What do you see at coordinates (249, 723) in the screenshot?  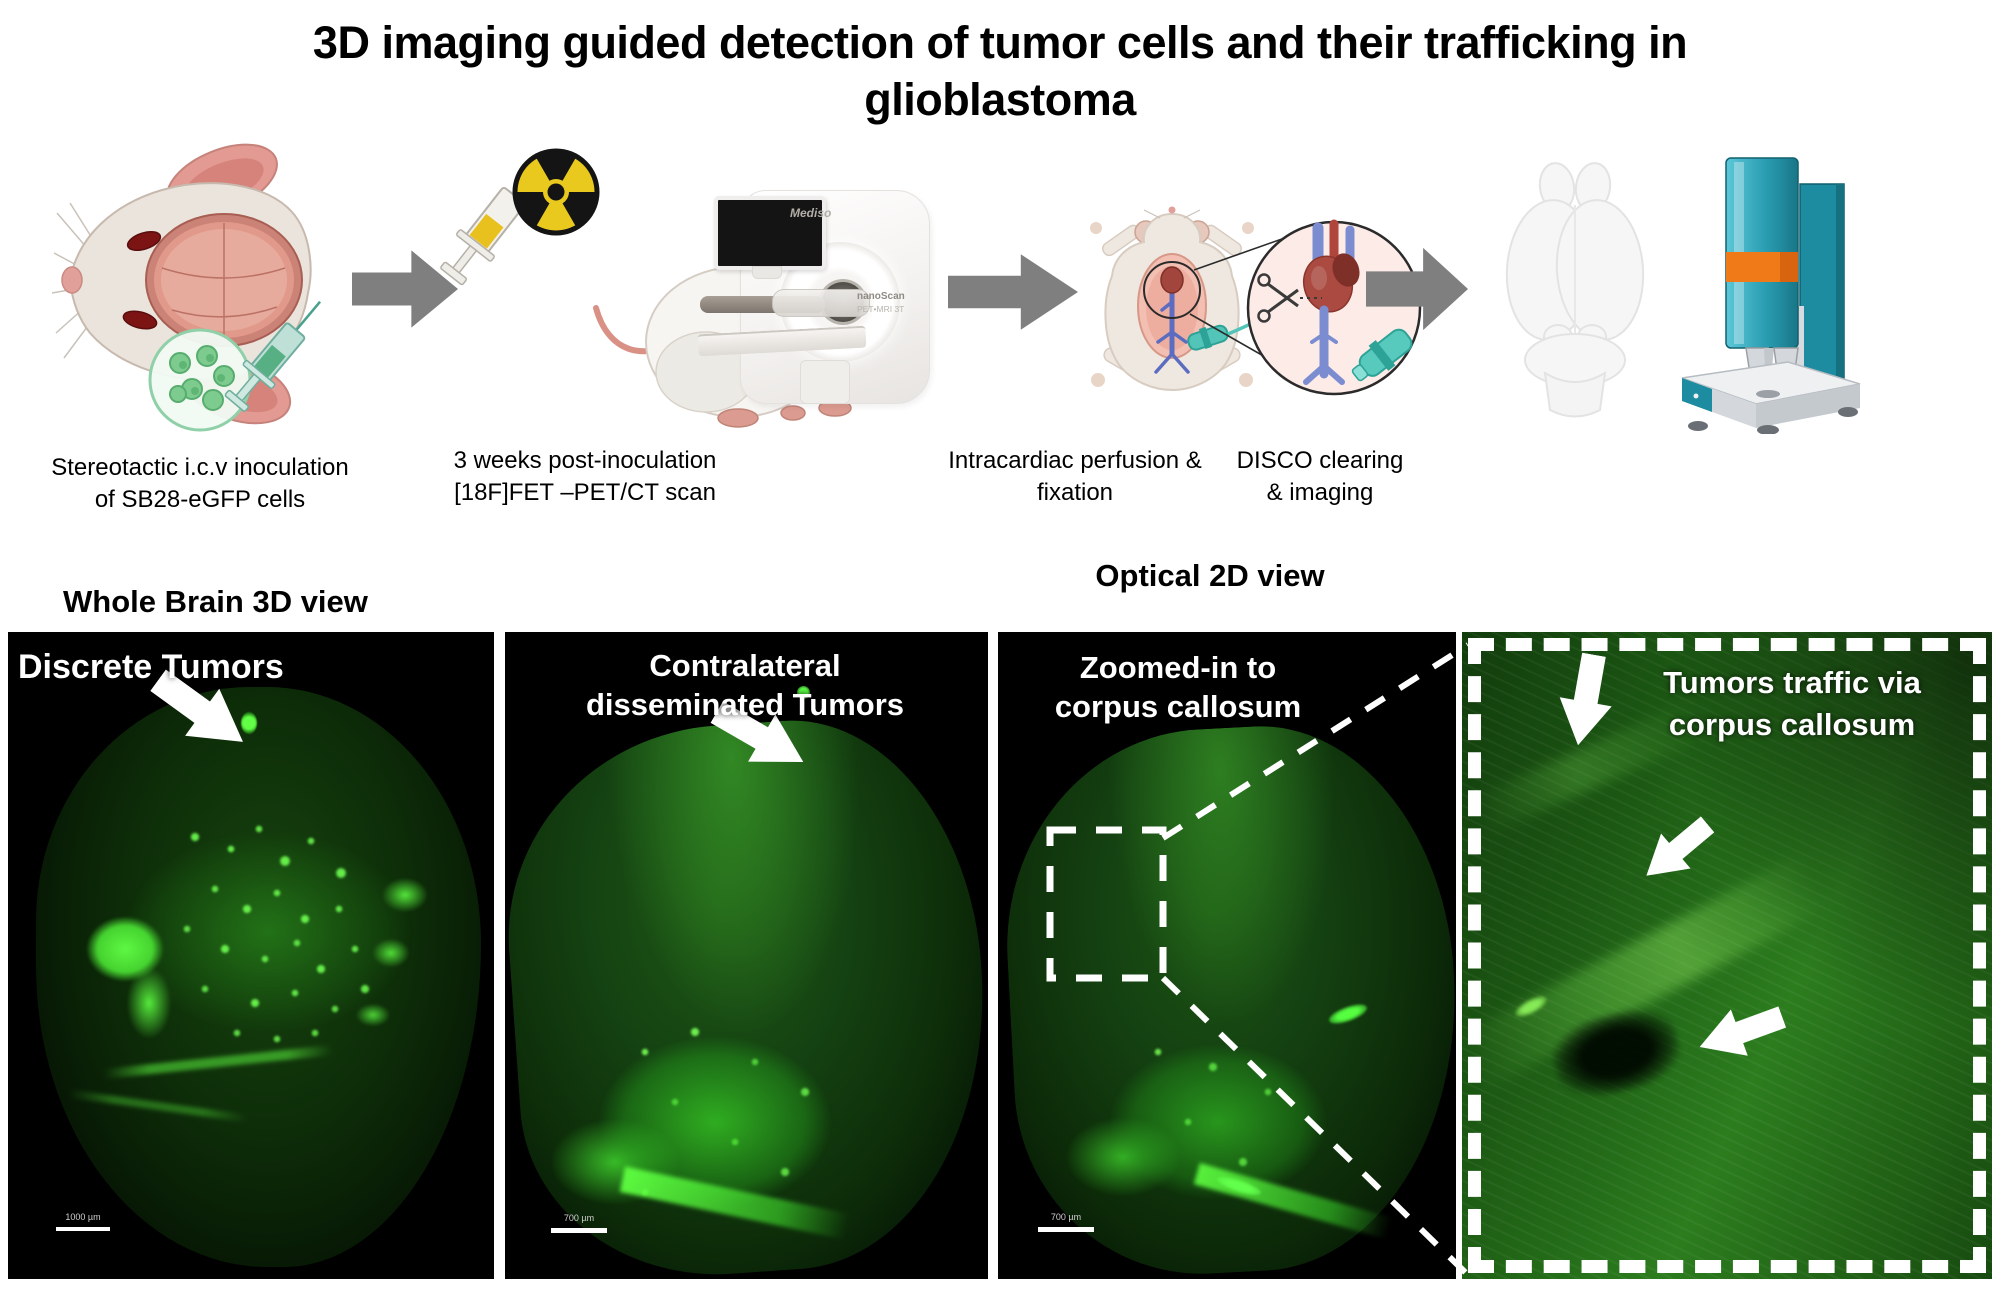 I see `discrete-tumor-spot` at bounding box center [249, 723].